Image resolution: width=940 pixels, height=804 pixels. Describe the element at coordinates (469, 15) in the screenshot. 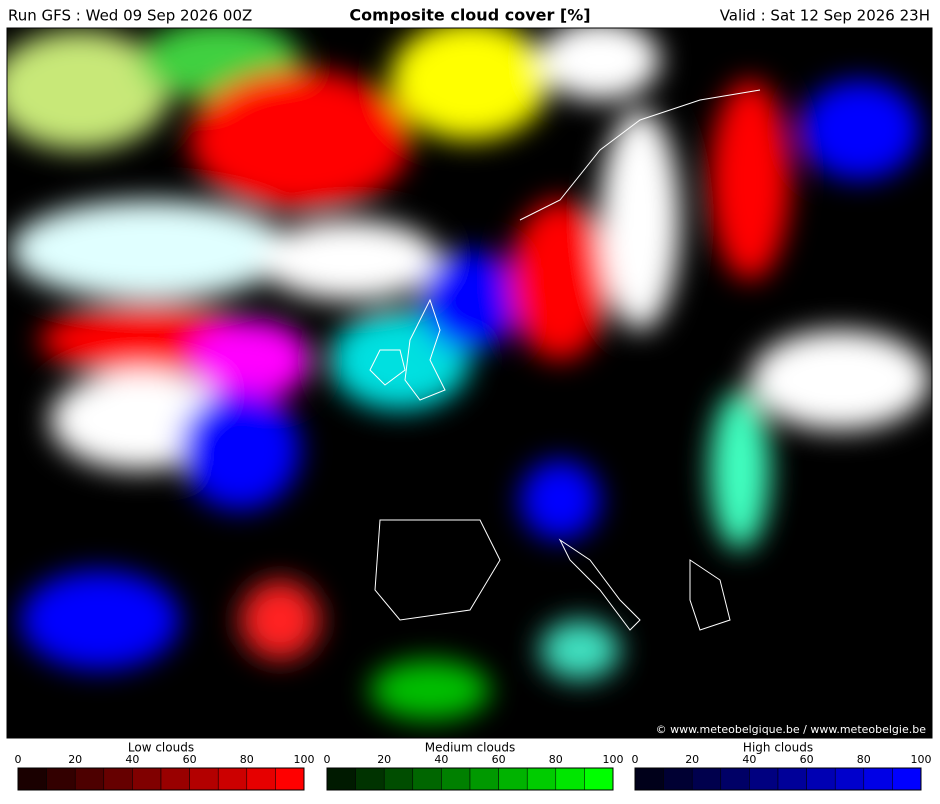

I see `map-title: Composite cloud cover [%]` at that location.